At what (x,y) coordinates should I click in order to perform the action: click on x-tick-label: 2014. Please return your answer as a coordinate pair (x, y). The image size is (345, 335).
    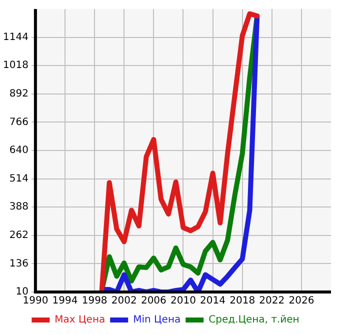
    Looking at the image, I should click on (213, 301).